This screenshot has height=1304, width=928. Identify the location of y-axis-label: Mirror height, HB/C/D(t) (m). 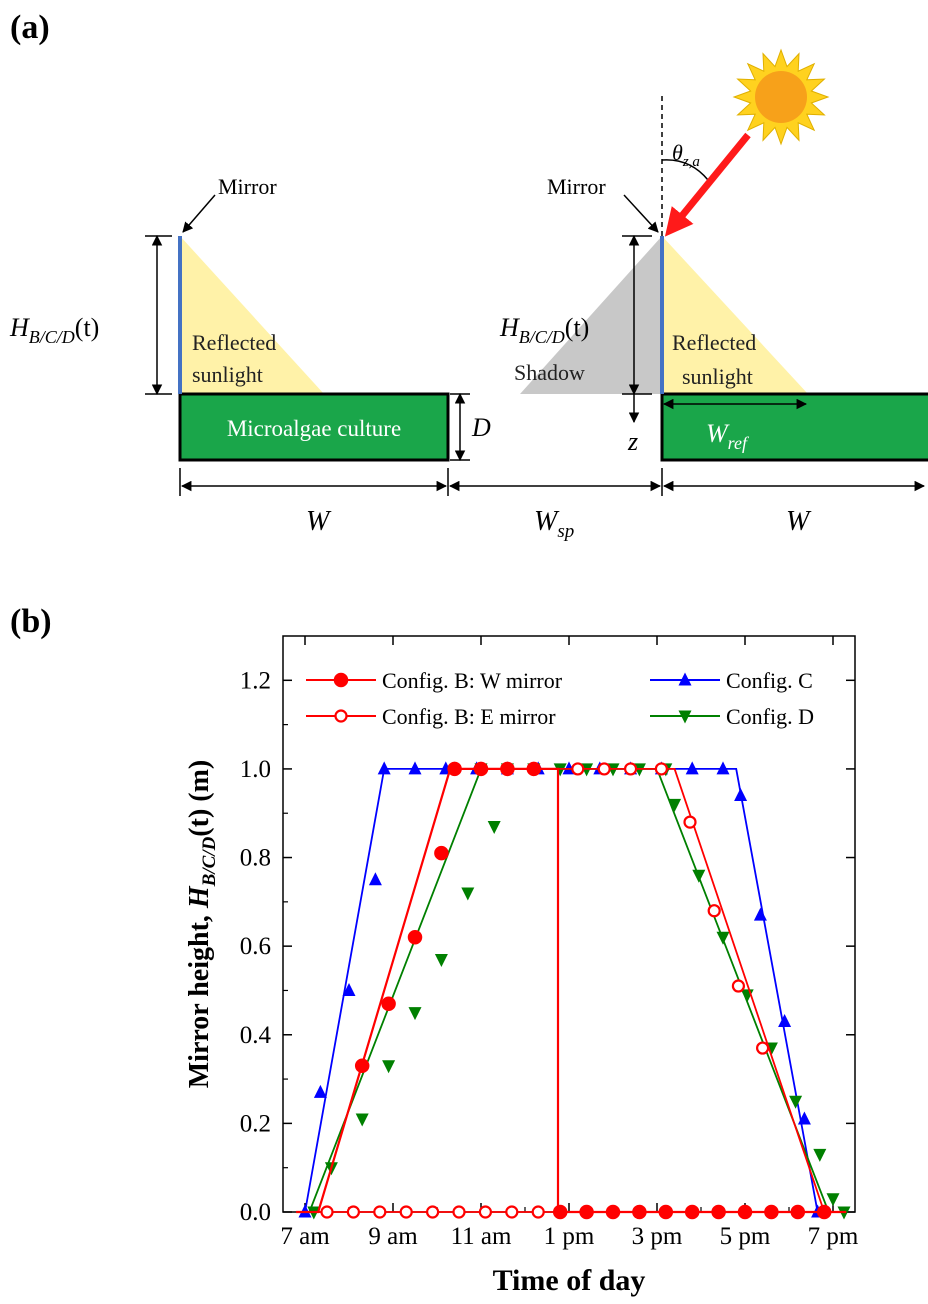
(202, 924).